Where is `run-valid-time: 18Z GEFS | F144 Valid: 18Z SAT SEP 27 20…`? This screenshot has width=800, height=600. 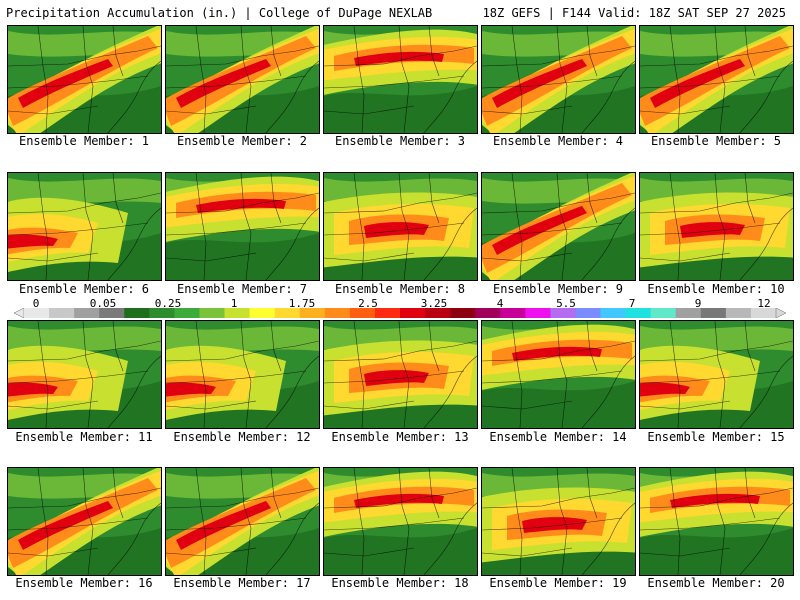
run-valid-time: 18Z GEFS | F144 Valid: 18Z SAT SEP 27 20… is located at coordinates (634, 13).